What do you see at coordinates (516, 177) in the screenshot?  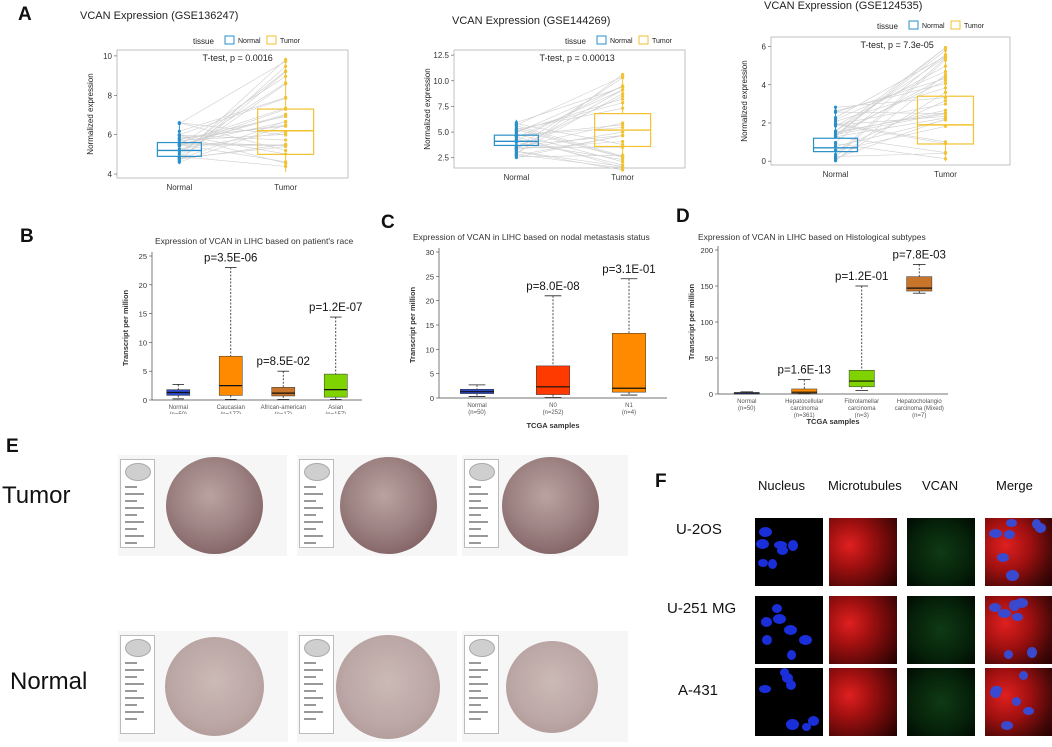 I see `x-tick-label-normal: Normal` at bounding box center [516, 177].